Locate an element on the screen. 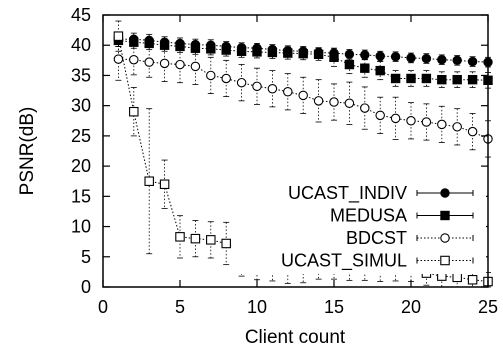 The image size is (503, 356). x-tick-label: 20 is located at coordinates (411, 307).